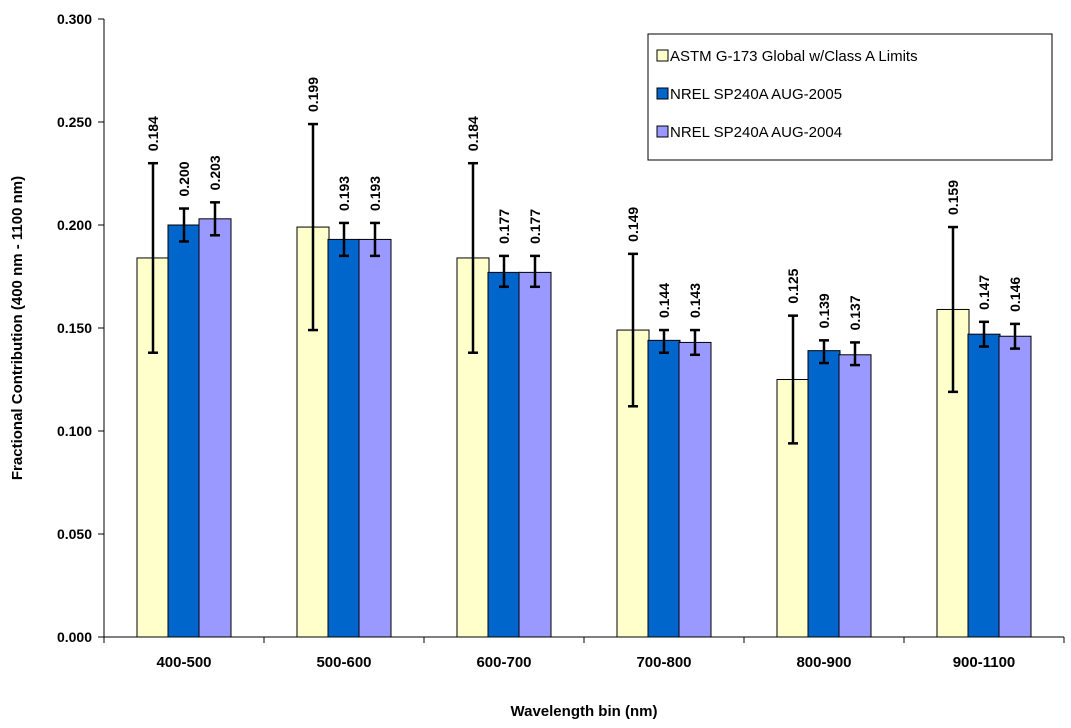  What do you see at coordinates (823, 662) in the screenshot?
I see `x-tick-label: 800-900` at bounding box center [823, 662].